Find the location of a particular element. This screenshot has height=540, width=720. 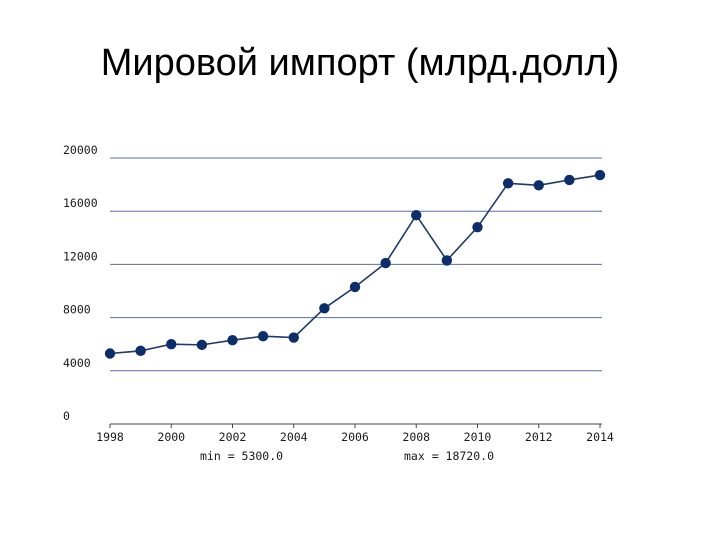

x-tick-labels: 1998 2000 2002 2004 2006 2008 2010 2012 2014 is located at coordinates (355, 434).